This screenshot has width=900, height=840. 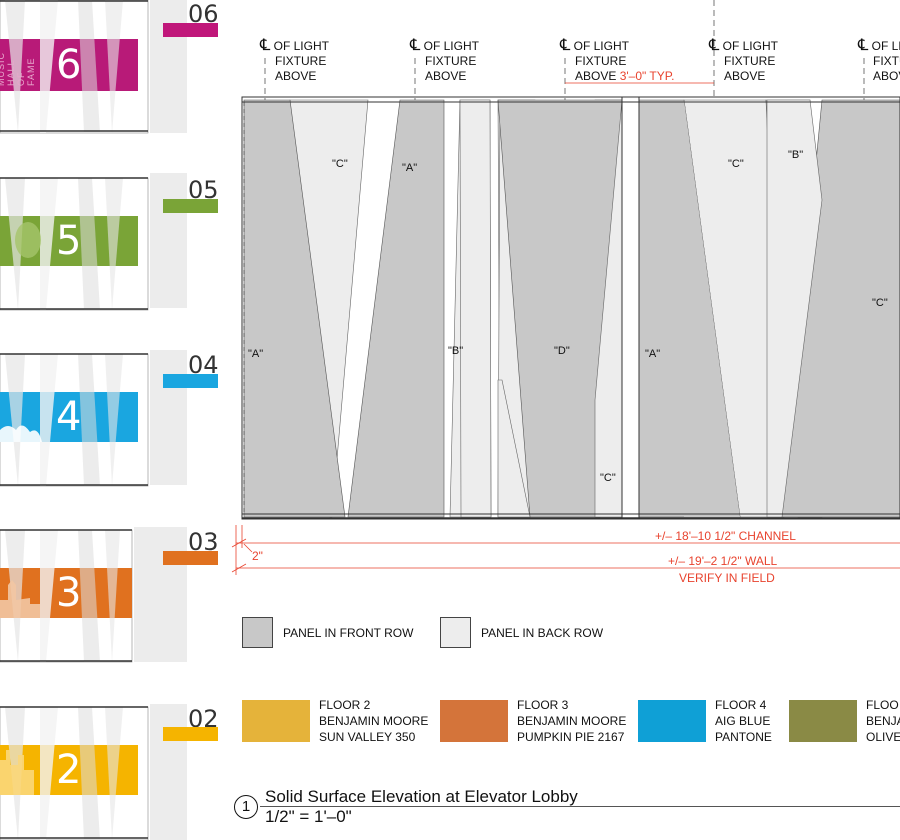 I want to click on legend-back-row: PANEL IN BACK ROW, so click(x=521, y=632).